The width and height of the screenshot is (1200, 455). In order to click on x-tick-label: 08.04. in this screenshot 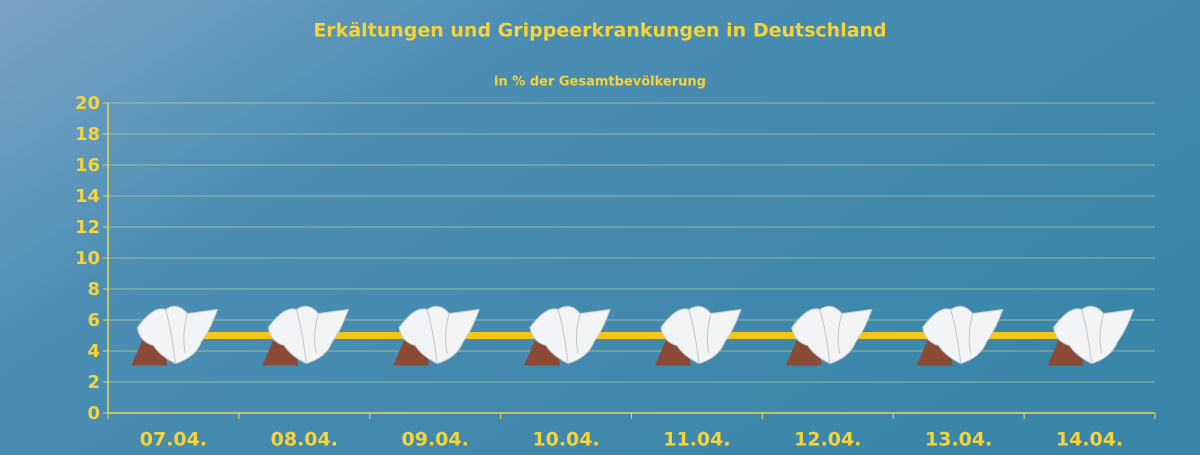, I will do `click(304, 440)`.